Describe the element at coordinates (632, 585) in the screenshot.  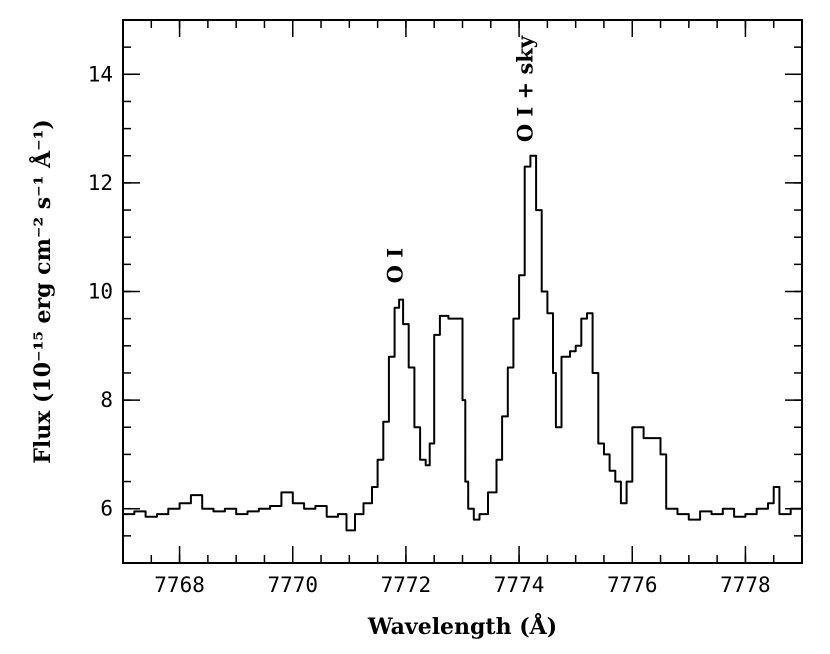
I see `x-tick-label: 7776` at that location.